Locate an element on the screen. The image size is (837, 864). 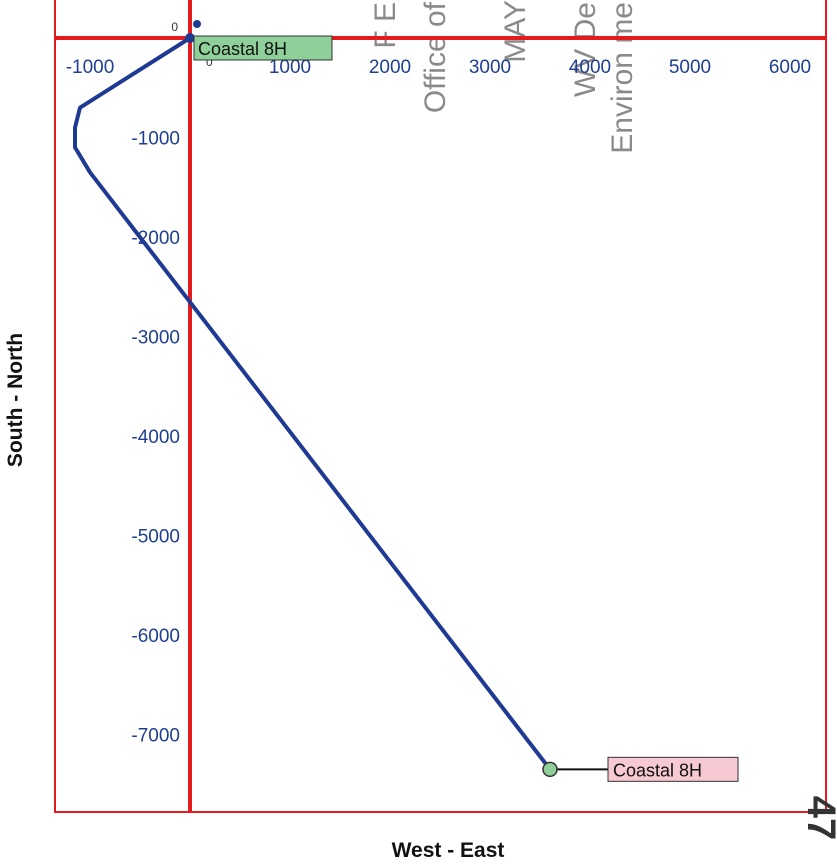
y-tick-label: -1000 is located at coordinates (155, 139).